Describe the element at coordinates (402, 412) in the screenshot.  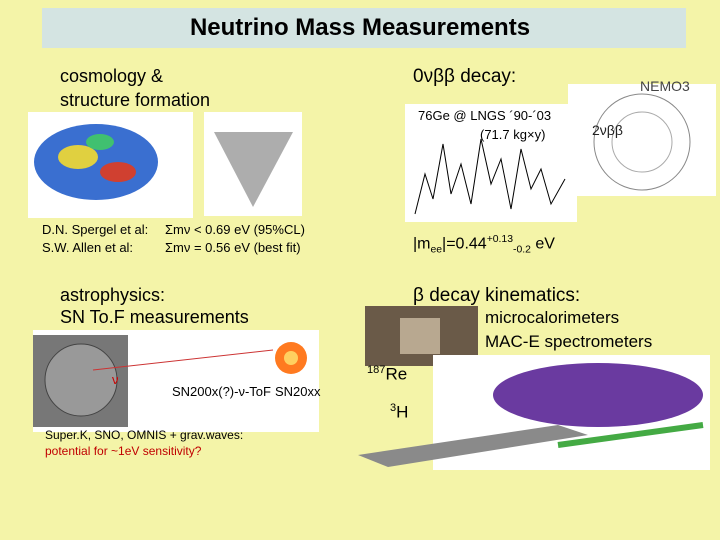
I see `isotope-symbol: H` at that location.